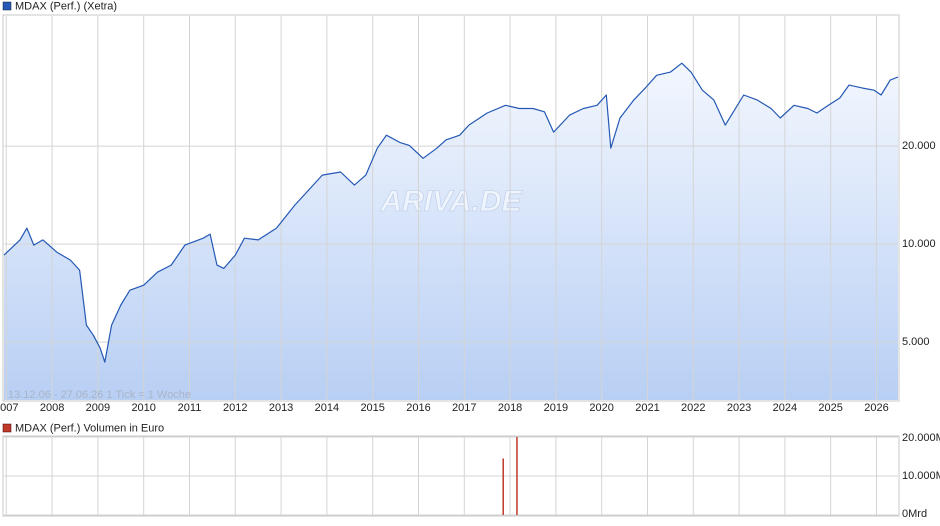  What do you see at coordinates (451, 476) in the screenshot?
I see `plot-frame` at bounding box center [451, 476].